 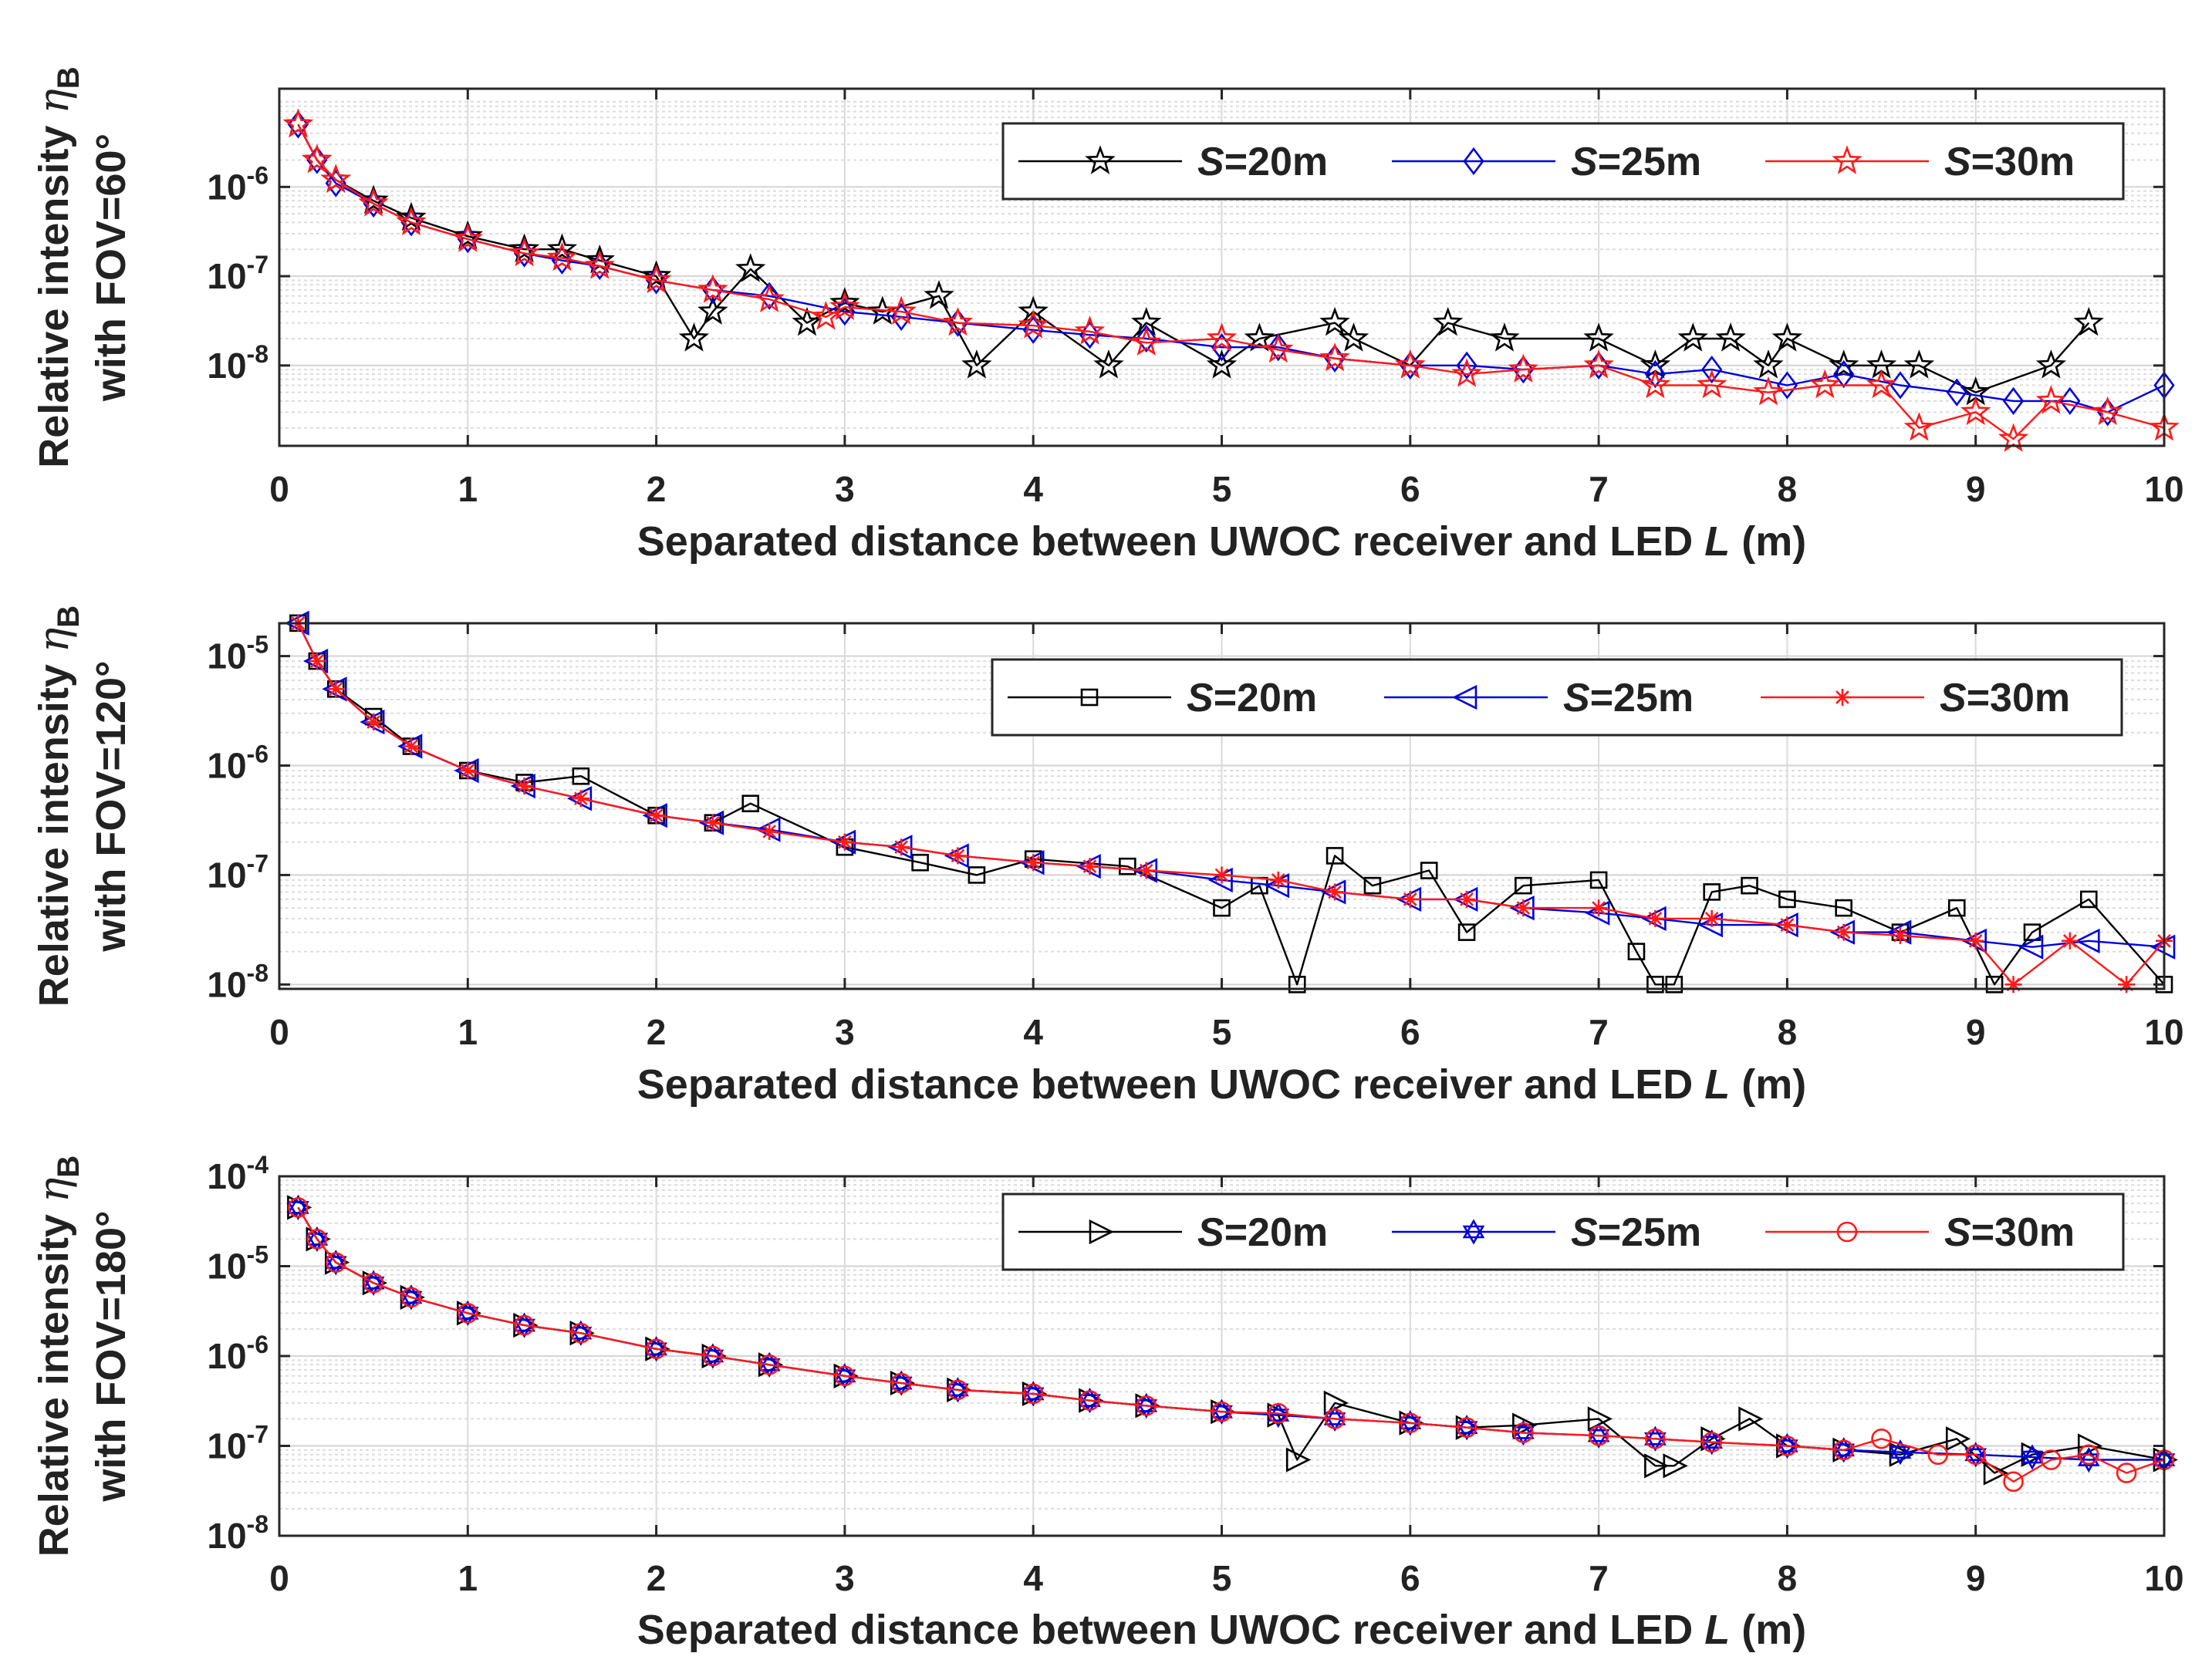 What do you see at coordinates (1920, 1233) in the screenshot?
I see `legend-item: S=30m` at bounding box center [1920, 1233].